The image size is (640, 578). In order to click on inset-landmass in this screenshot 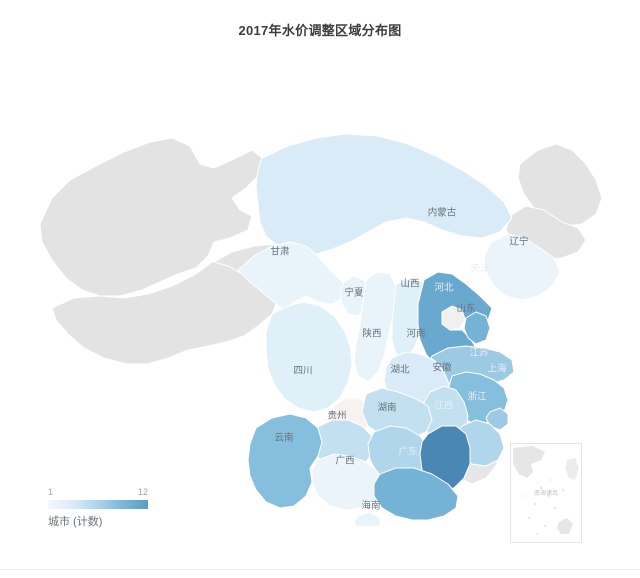, I will do `click(529, 462)`.